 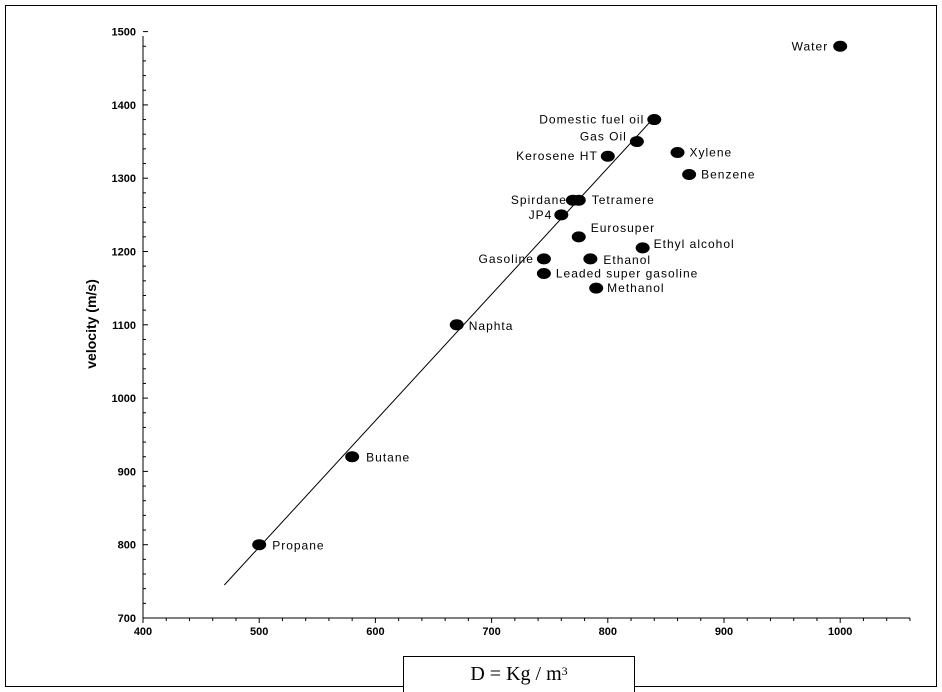 What do you see at coordinates (259, 632) in the screenshot?
I see `x-tick-label: 500` at bounding box center [259, 632].